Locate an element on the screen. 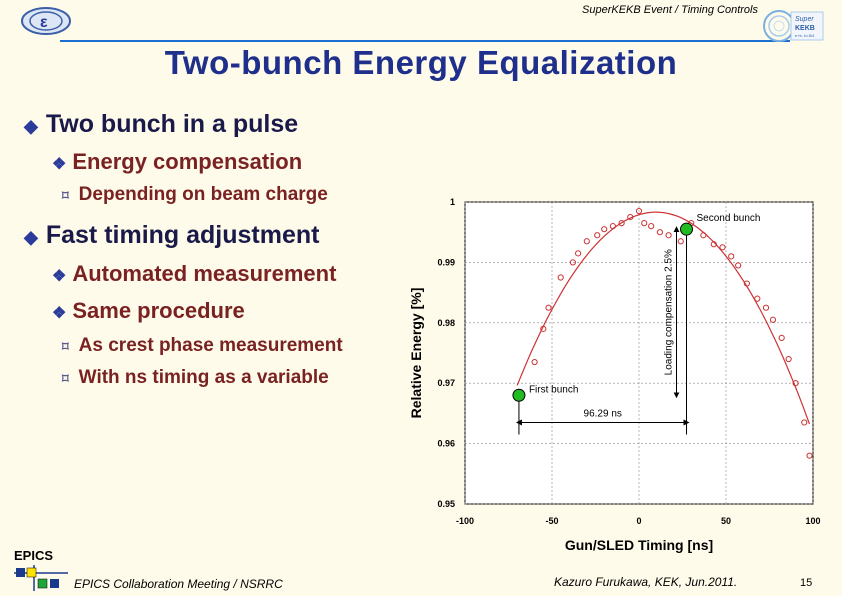 The width and height of the screenshot is (842, 596). y-tick-label: 0.99 is located at coordinates (446, 262).